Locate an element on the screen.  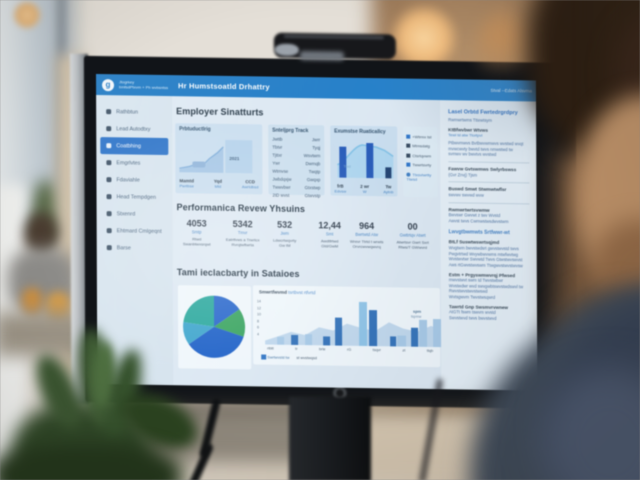
svg-text: 2021 is located at coordinates (234, 158).